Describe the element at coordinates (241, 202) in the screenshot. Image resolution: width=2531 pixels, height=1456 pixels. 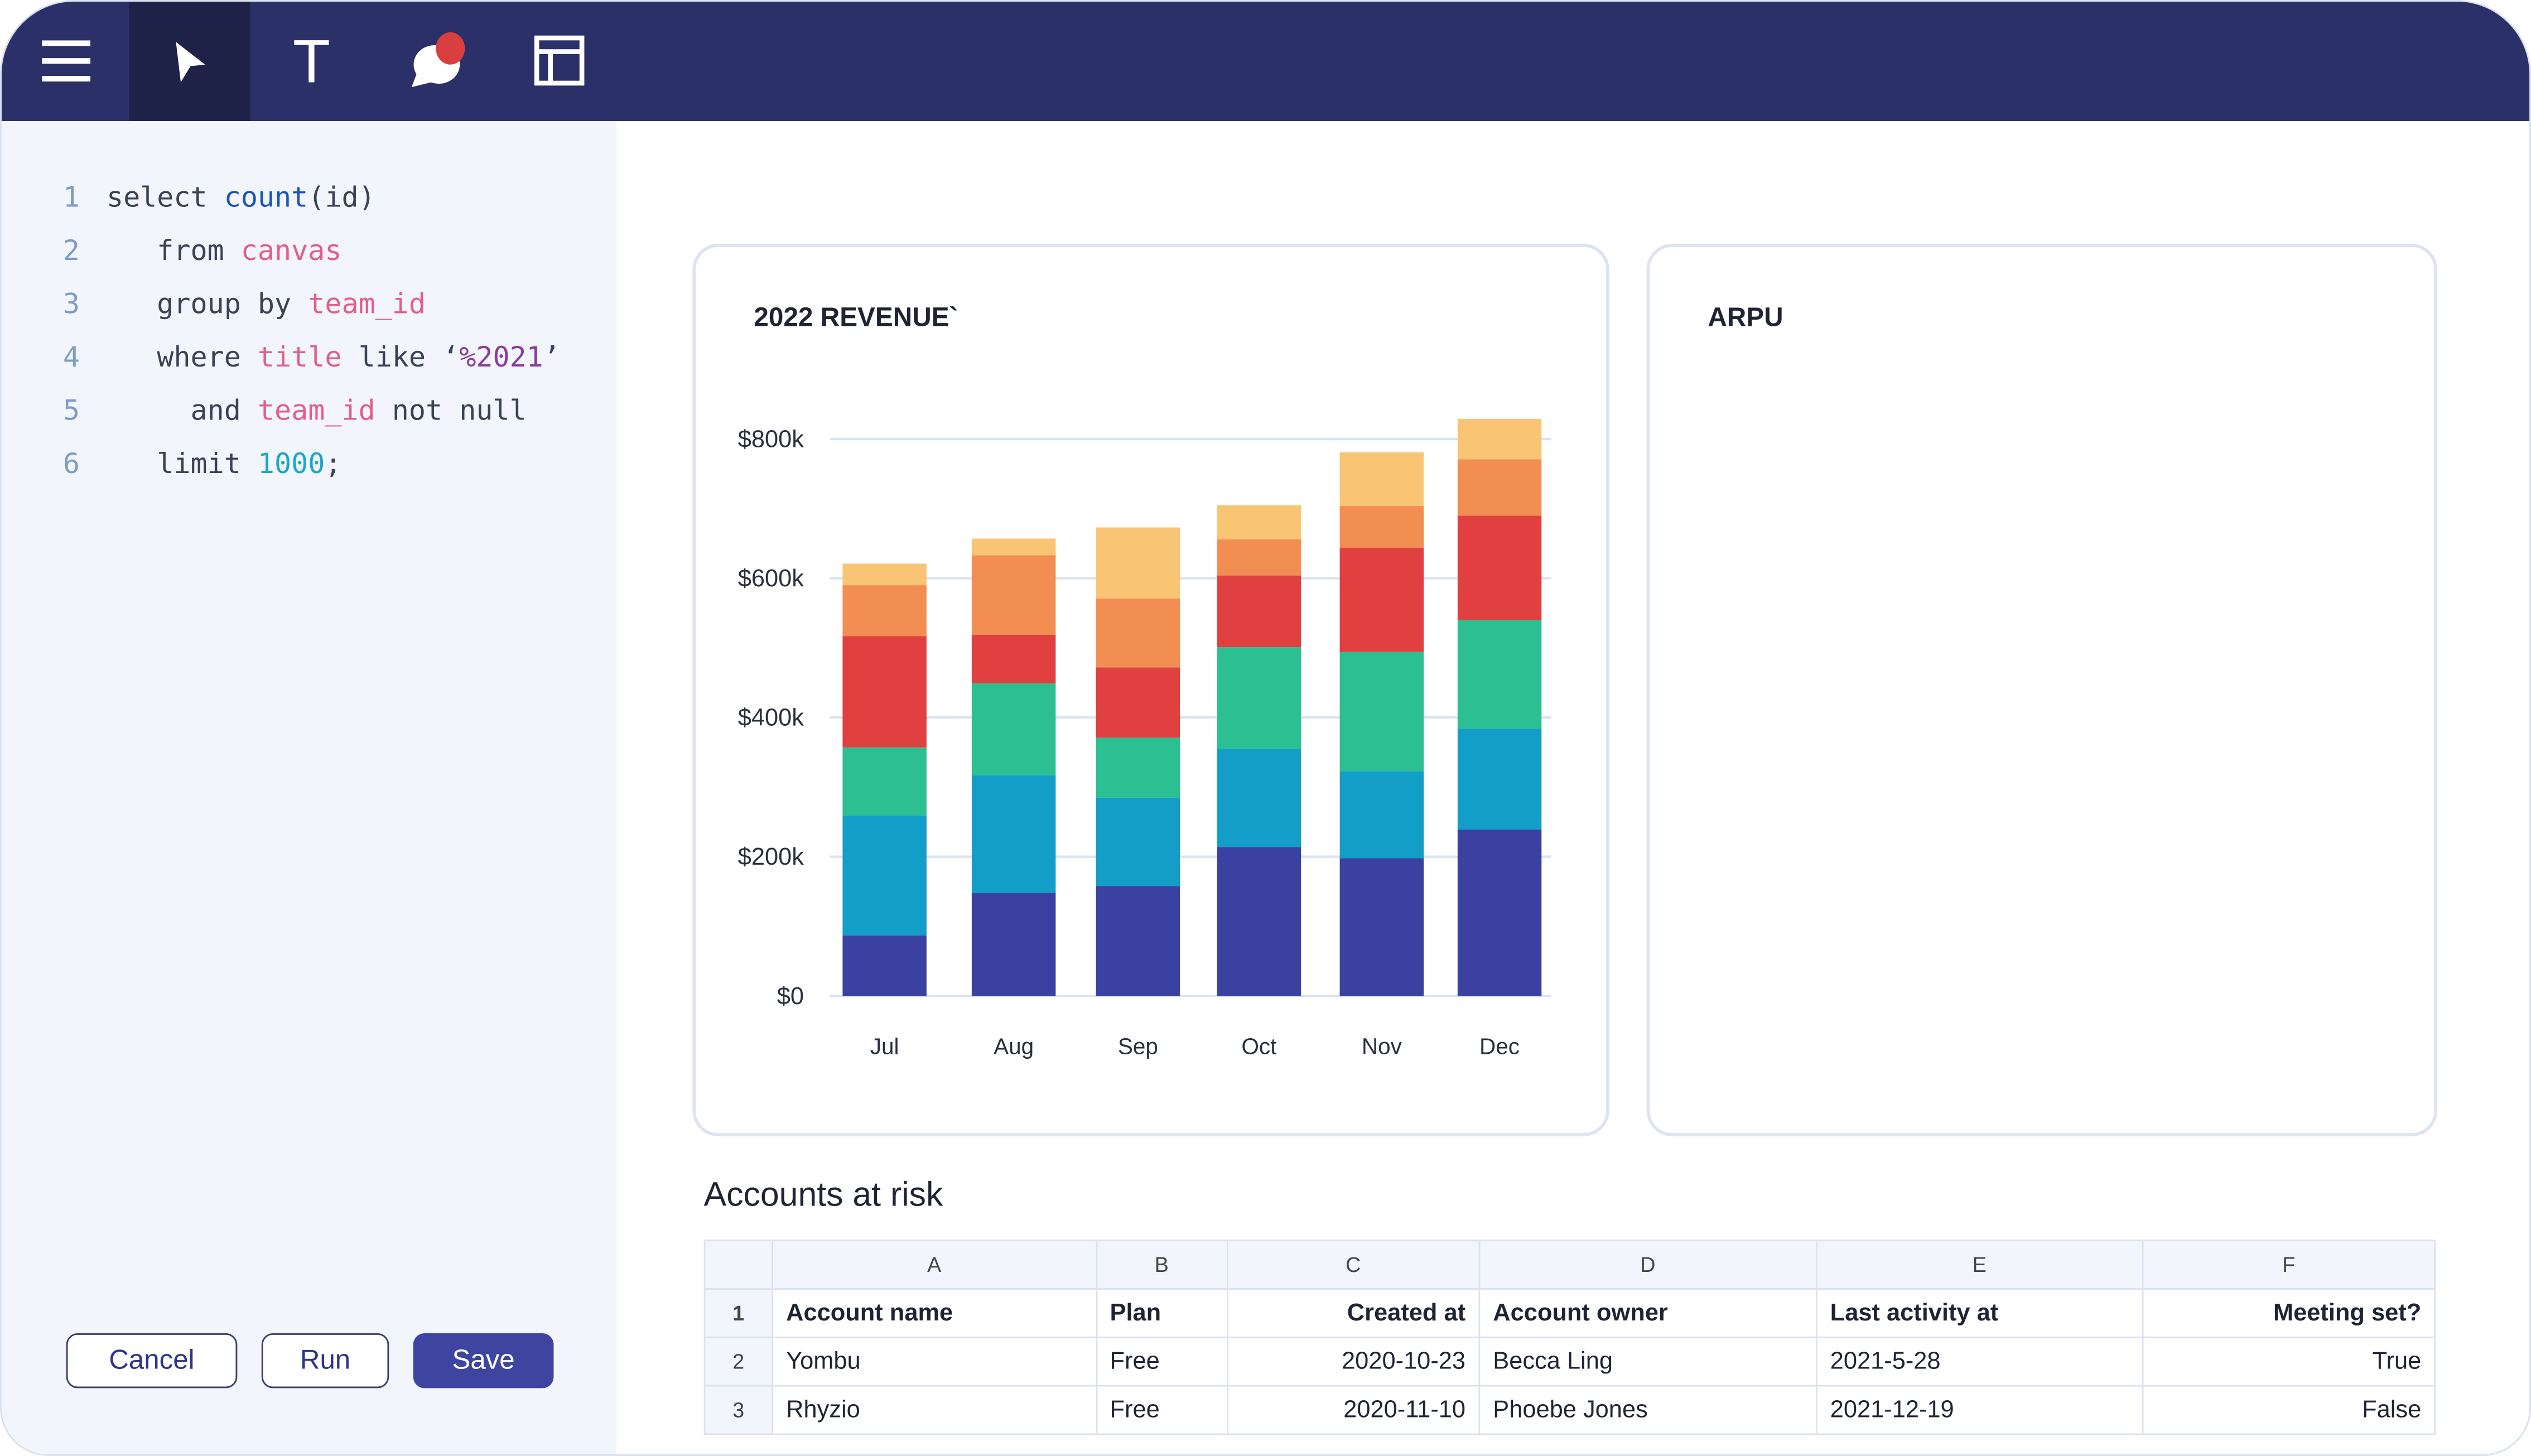
I see `code-line: select count(id)` at that location.